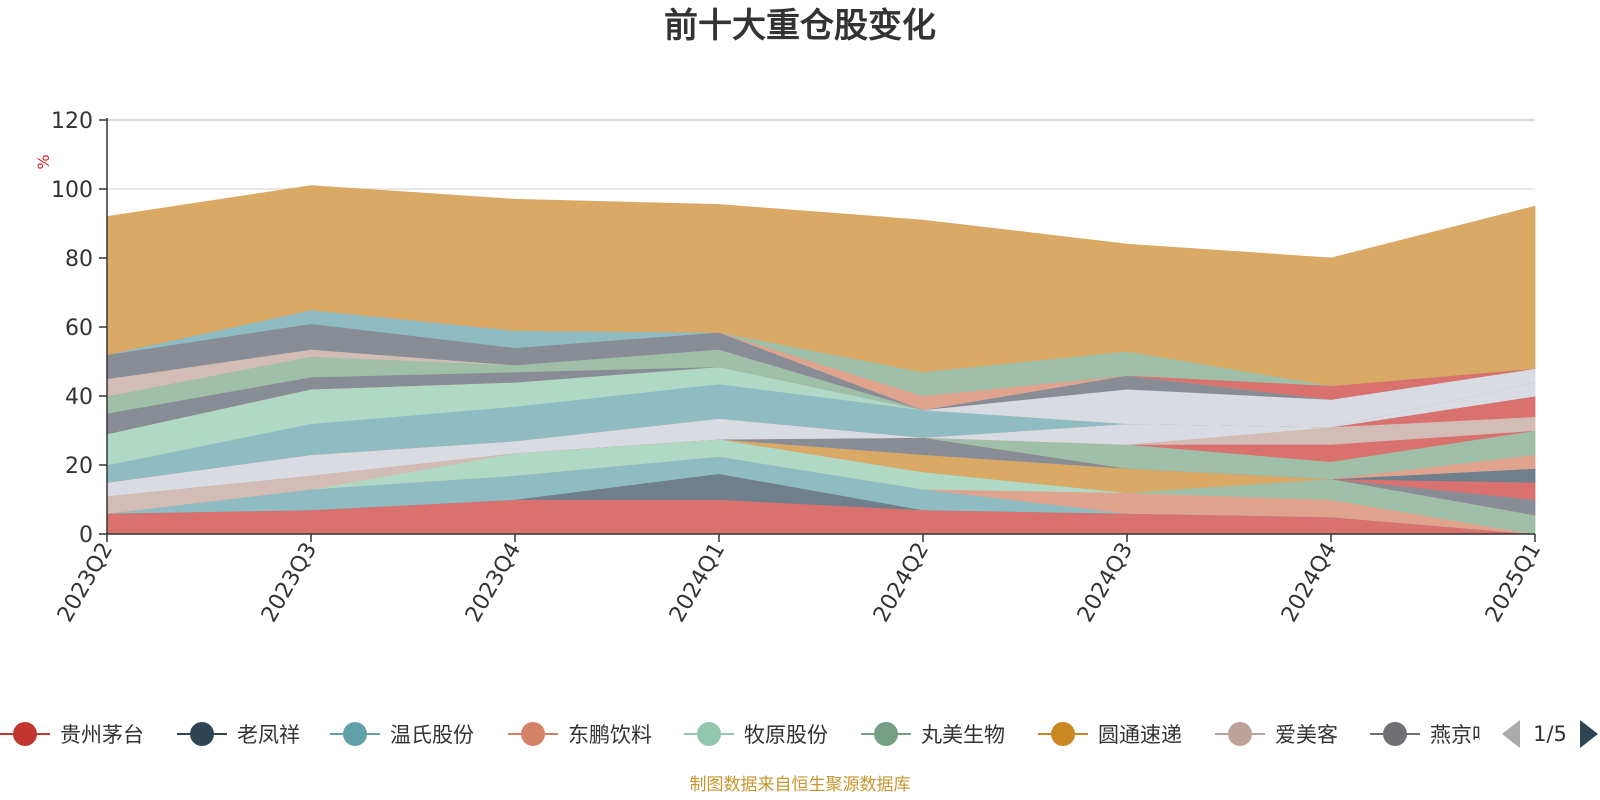 The height and width of the screenshot is (800, 1600). Describe the element at coordinates (1306, 735) in the screenshot. I see `legend-item-label: 爱美客` at that location.